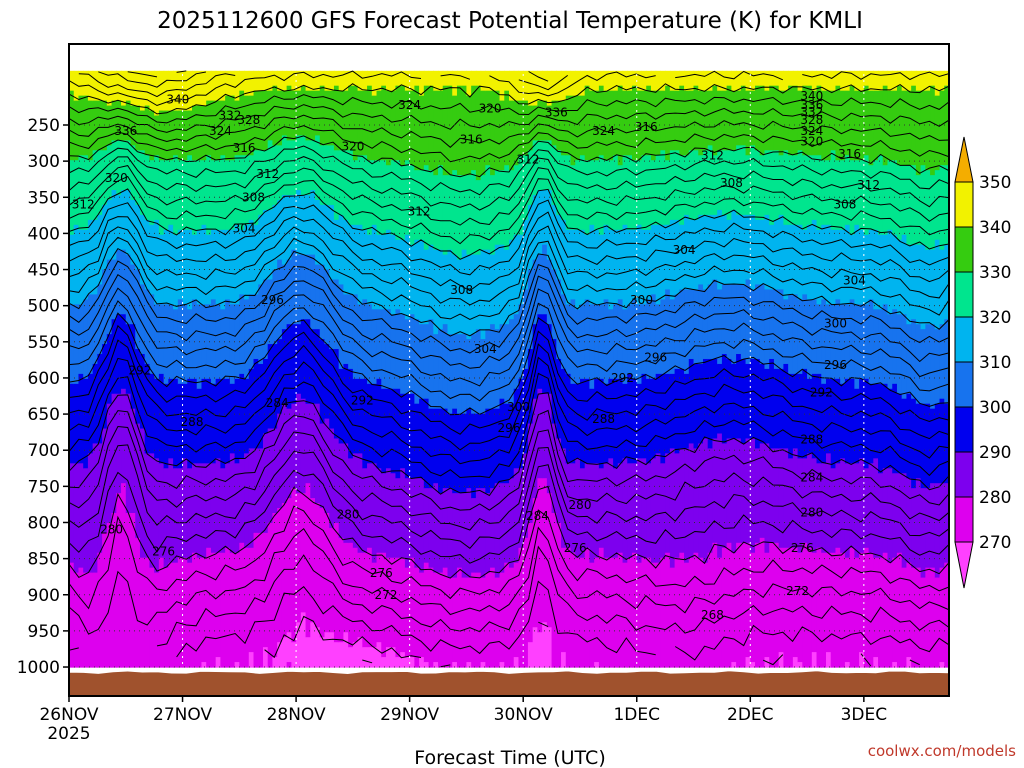 The image size is (1024, 768). Describe the element at coordinates (182, 715) in the screenshot. I see `x-tick-label: 27NOV` at that location.